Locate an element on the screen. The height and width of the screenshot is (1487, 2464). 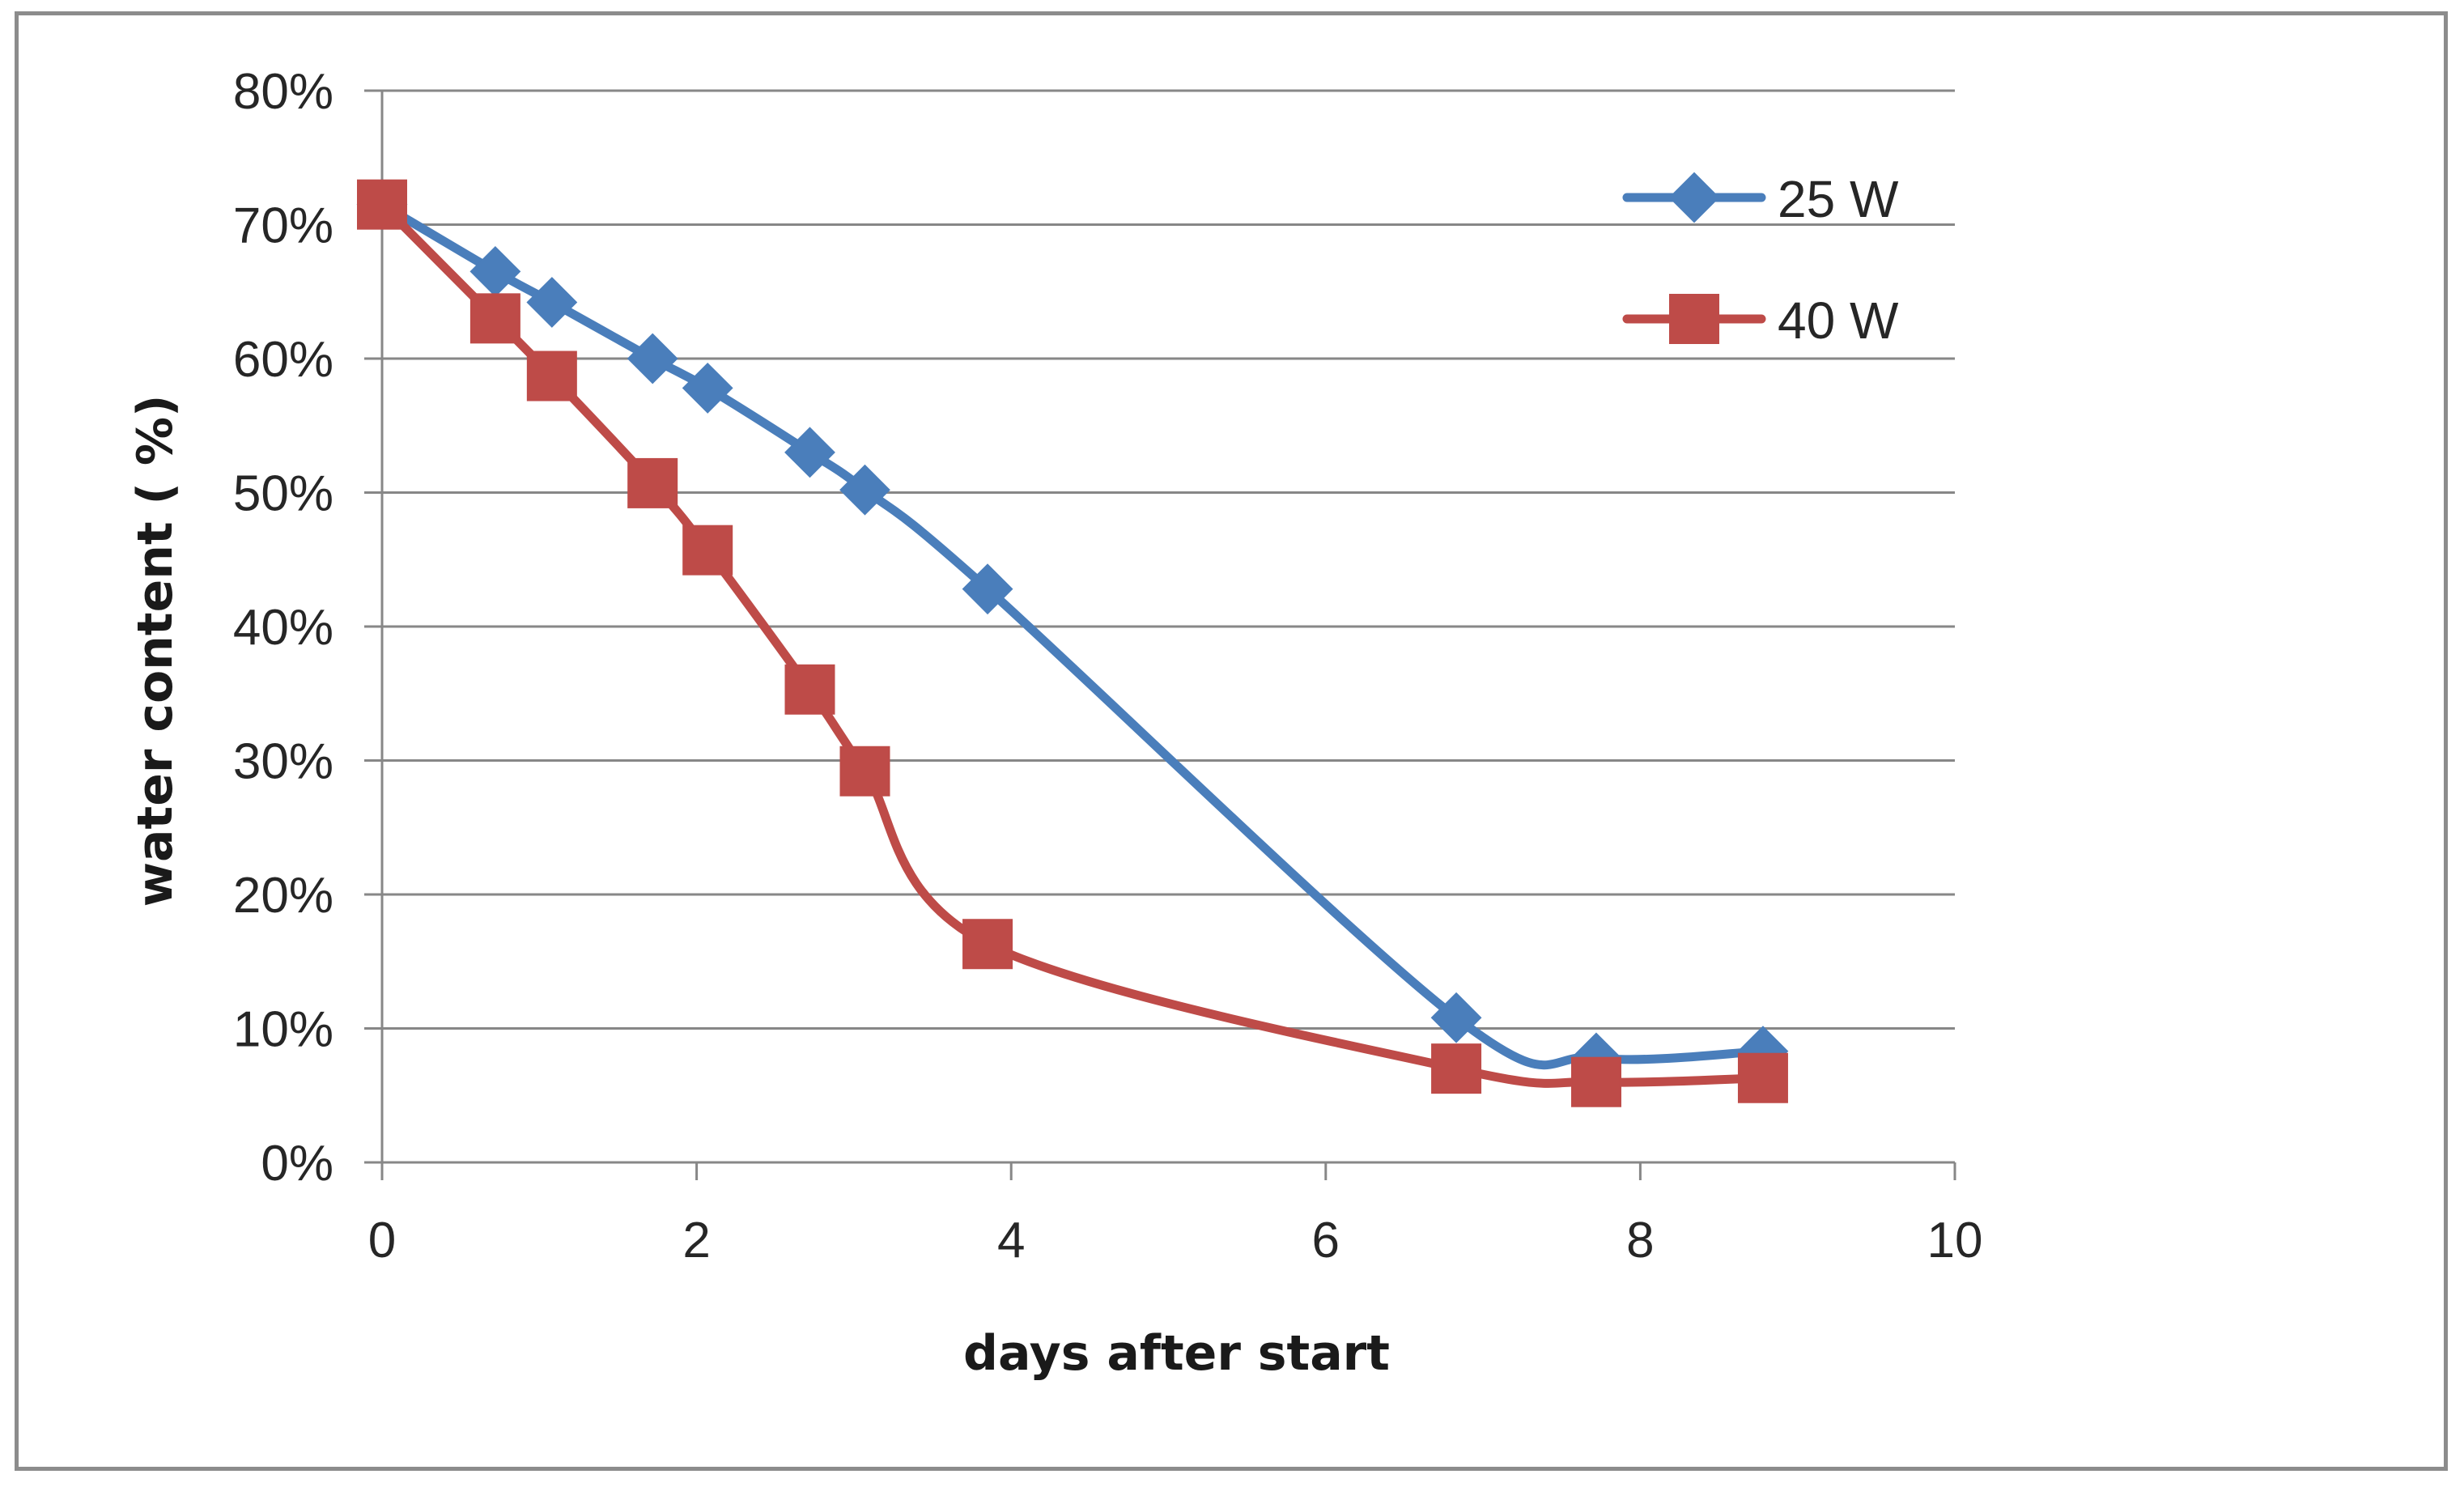
y-tick-label: 70% is located at coordinates (283, 226).